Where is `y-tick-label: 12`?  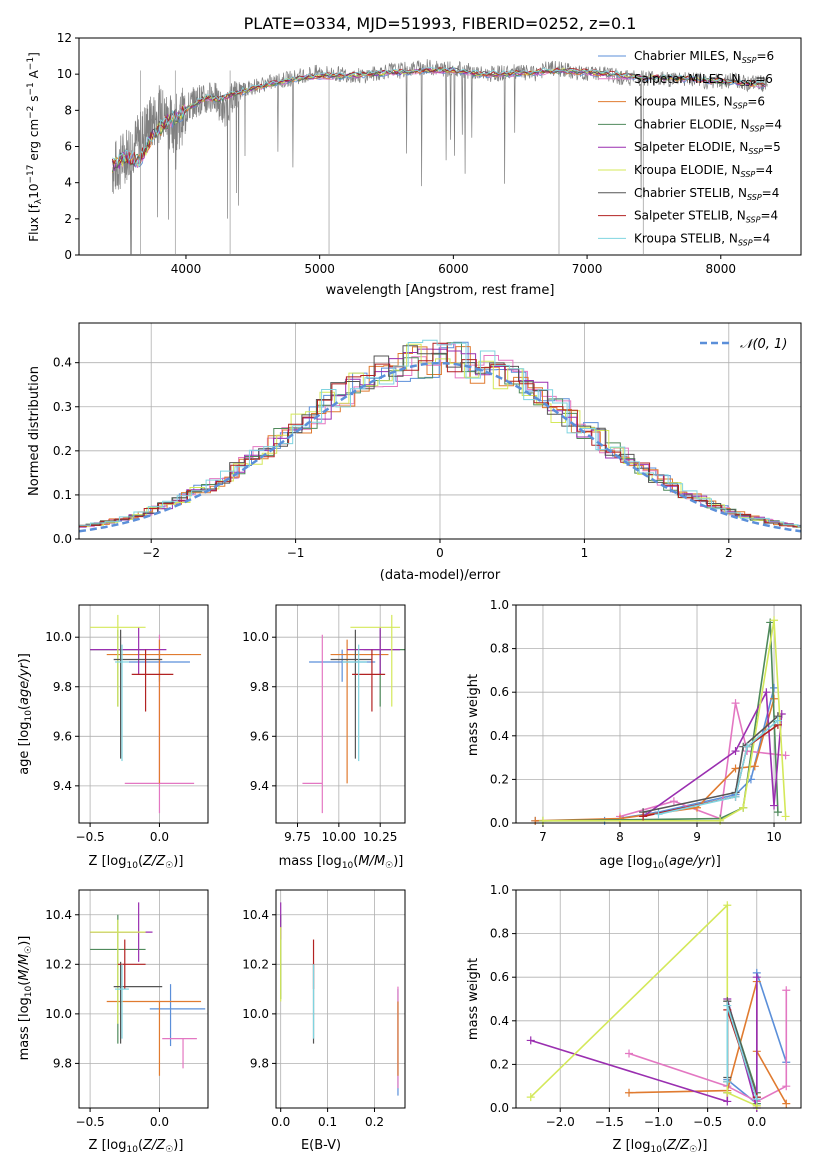 y-tick-label: 12 is located at coordinates (64, 38).